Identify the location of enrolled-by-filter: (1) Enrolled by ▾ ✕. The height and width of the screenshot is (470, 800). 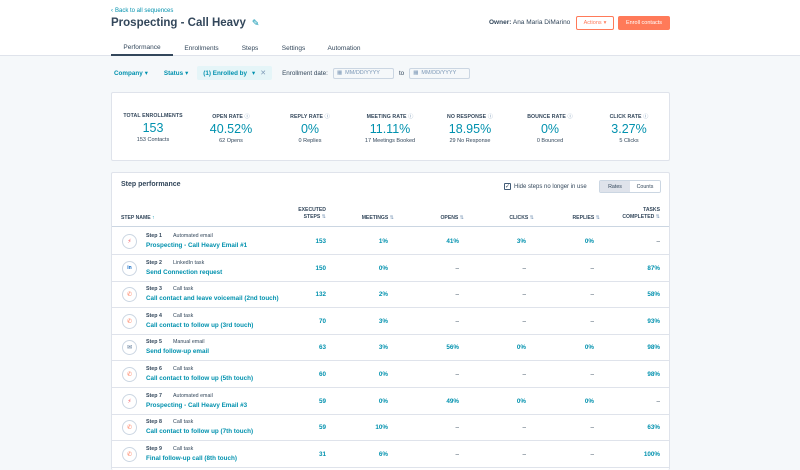
(235, 73).